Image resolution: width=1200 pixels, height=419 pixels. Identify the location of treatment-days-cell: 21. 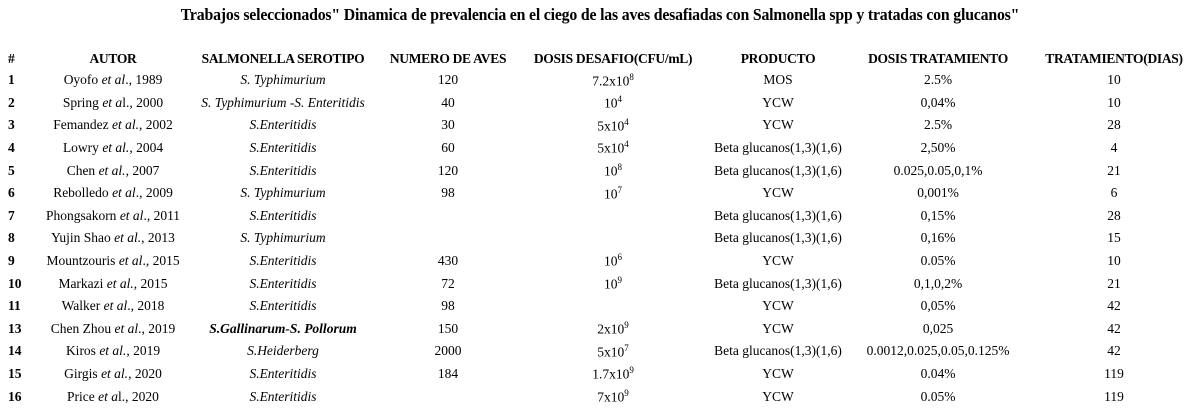
(1114, 170).